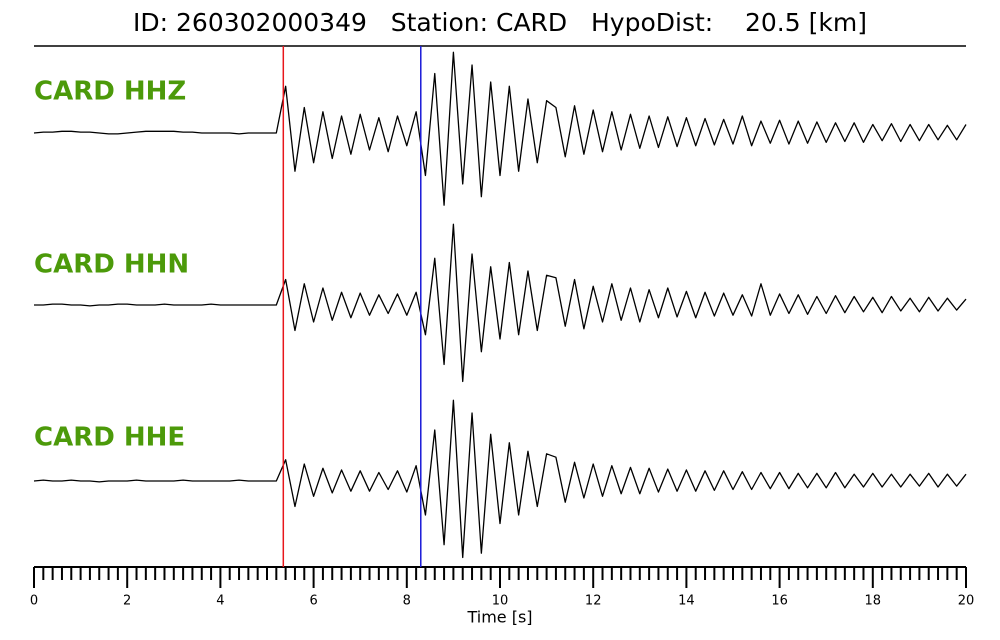 The width and height of the screenshot is (1000, 640). Describe the element at coordinates (109, 438) in the screenshot. I see `trace-label: CARD HHE` at that location.